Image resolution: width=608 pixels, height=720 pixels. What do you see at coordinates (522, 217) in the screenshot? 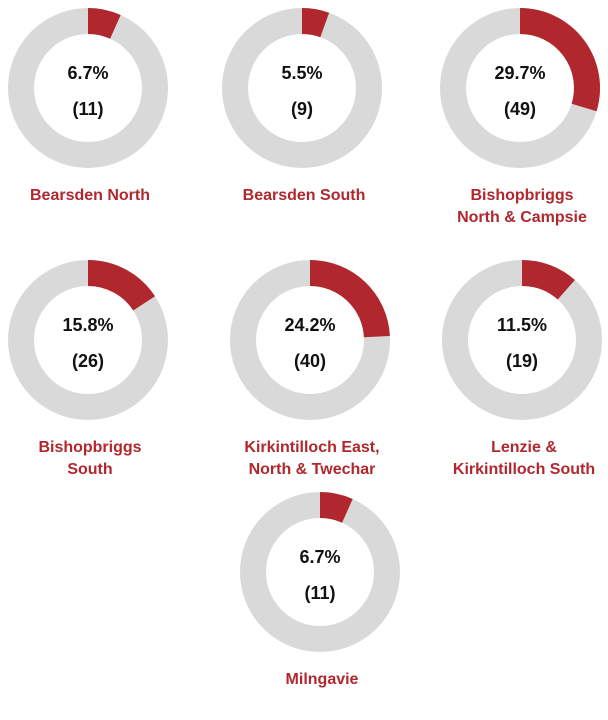
I see `area-name: North & Campsie` at bounding box center [522, 217].